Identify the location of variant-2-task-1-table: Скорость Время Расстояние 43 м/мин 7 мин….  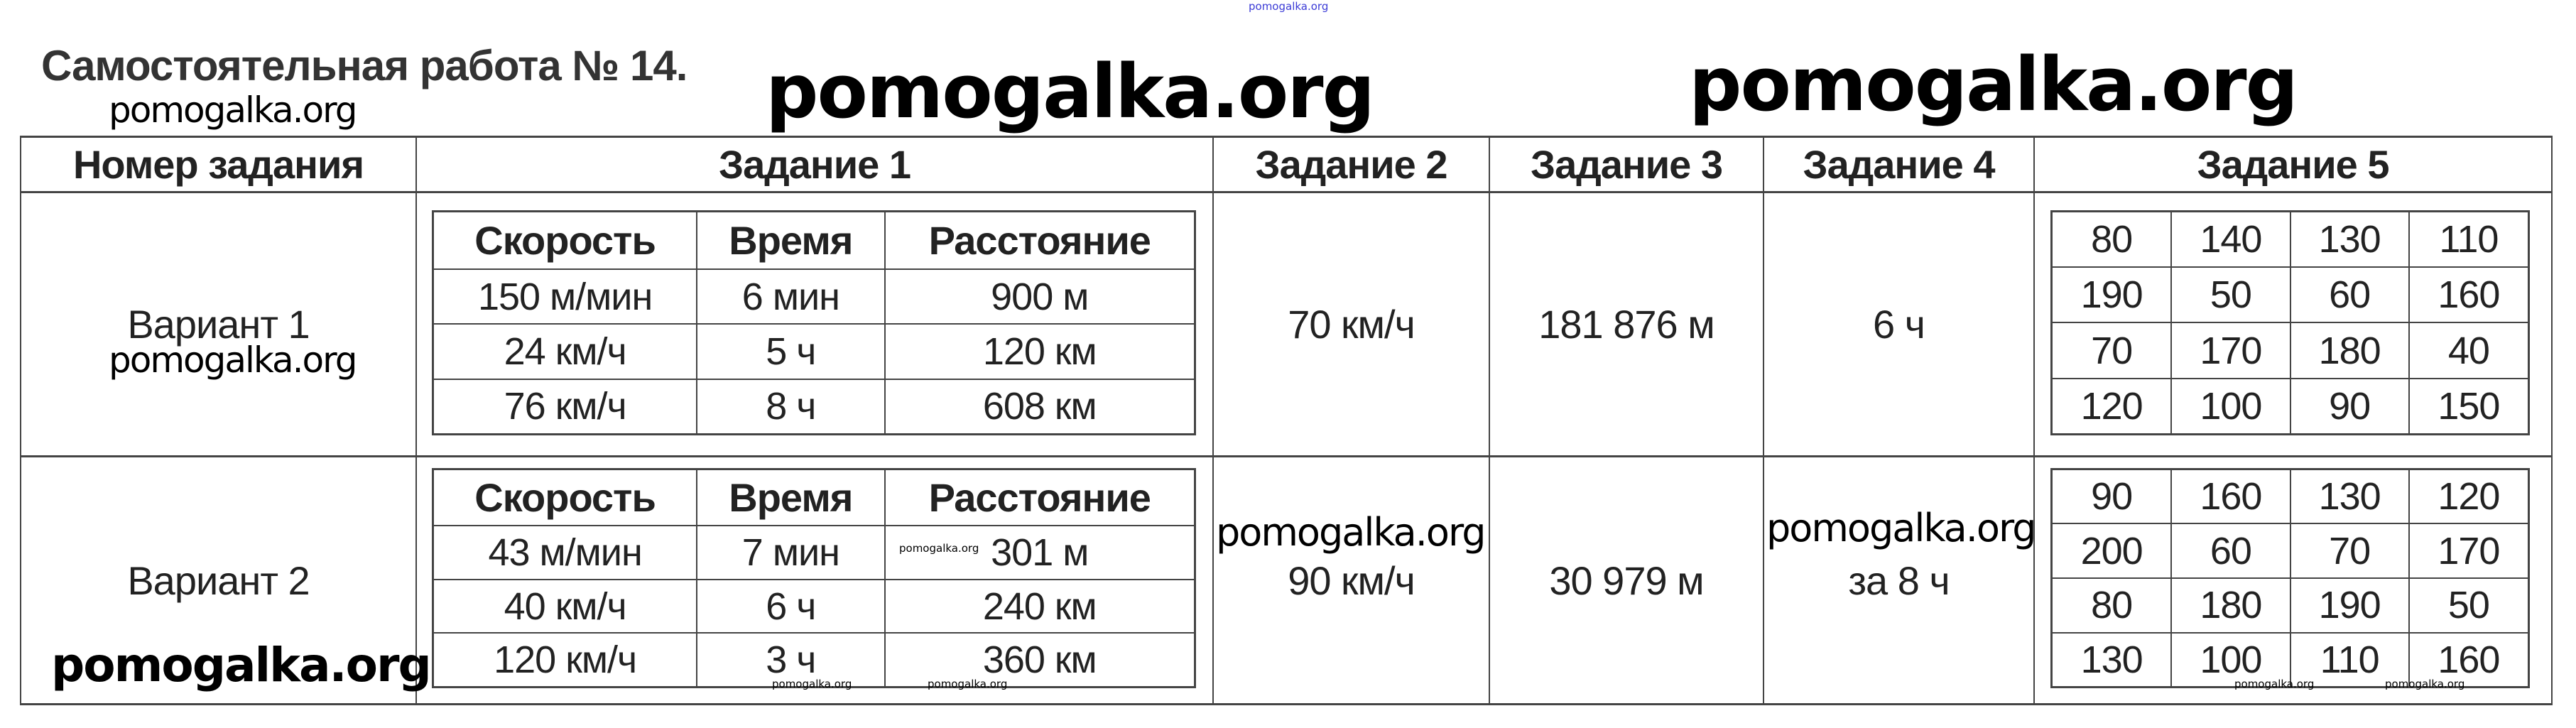
(814, 578).